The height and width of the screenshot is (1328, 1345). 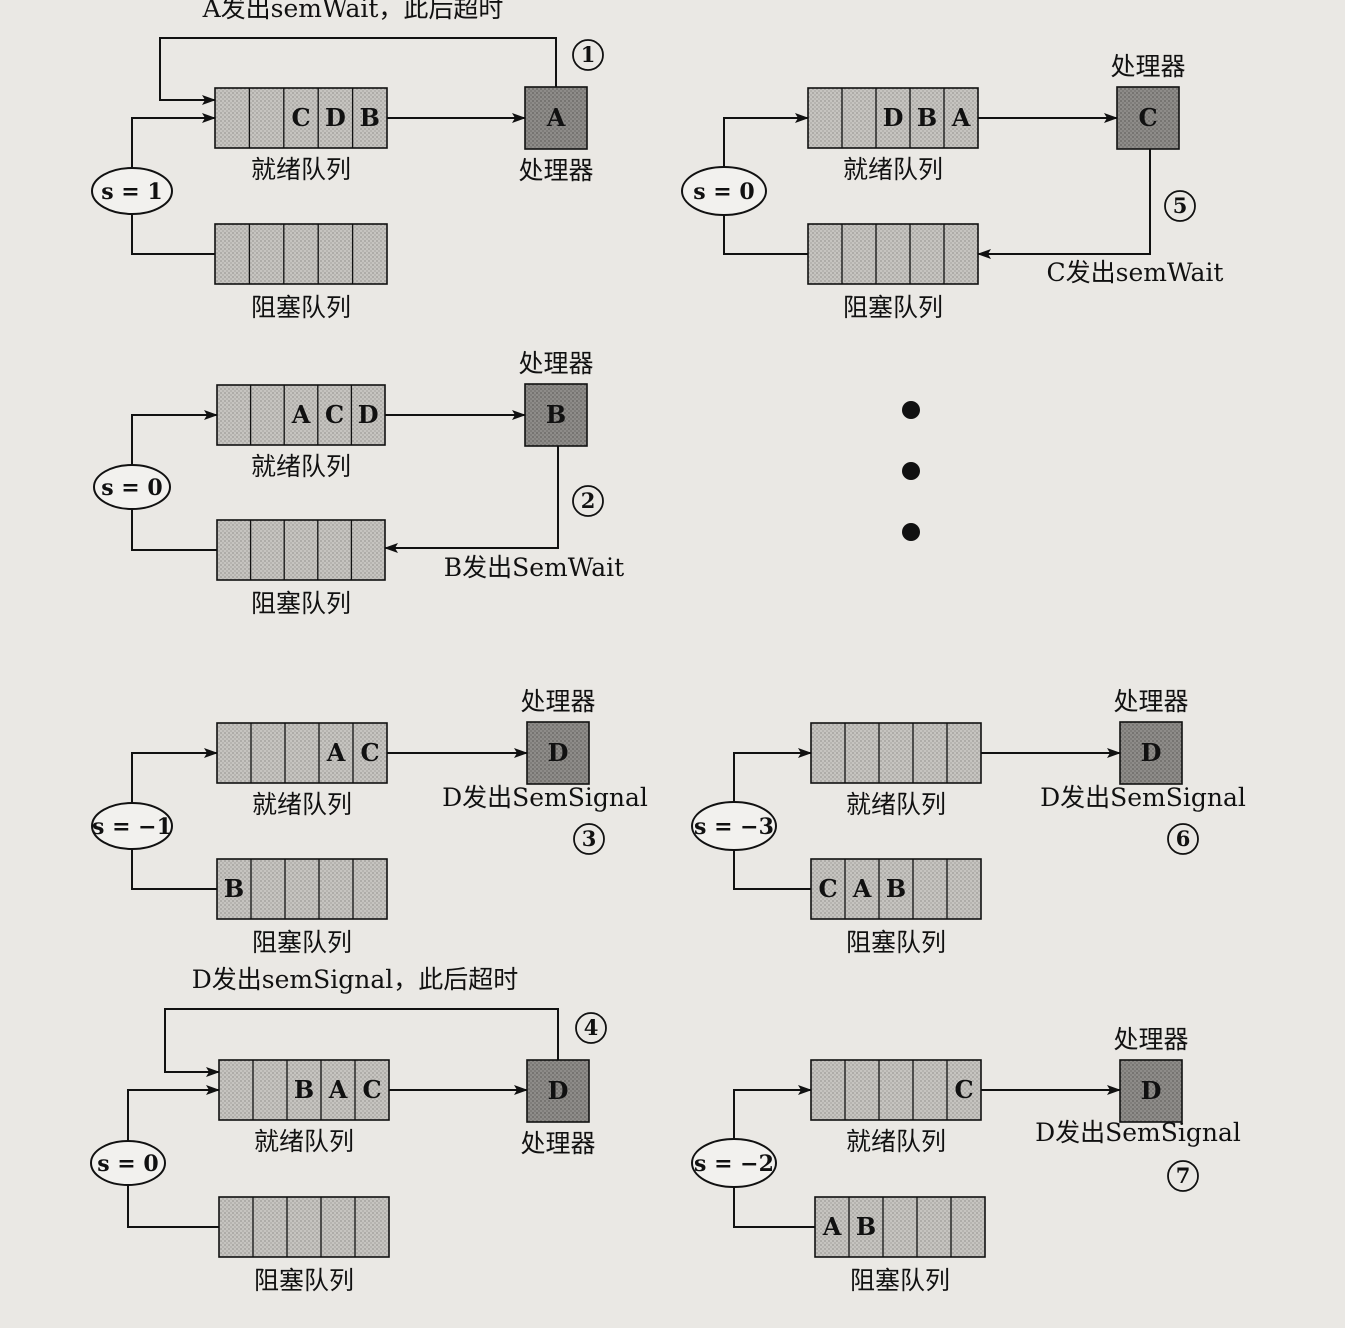 I want to click on processor-process: A, so click(x=556, y=117).